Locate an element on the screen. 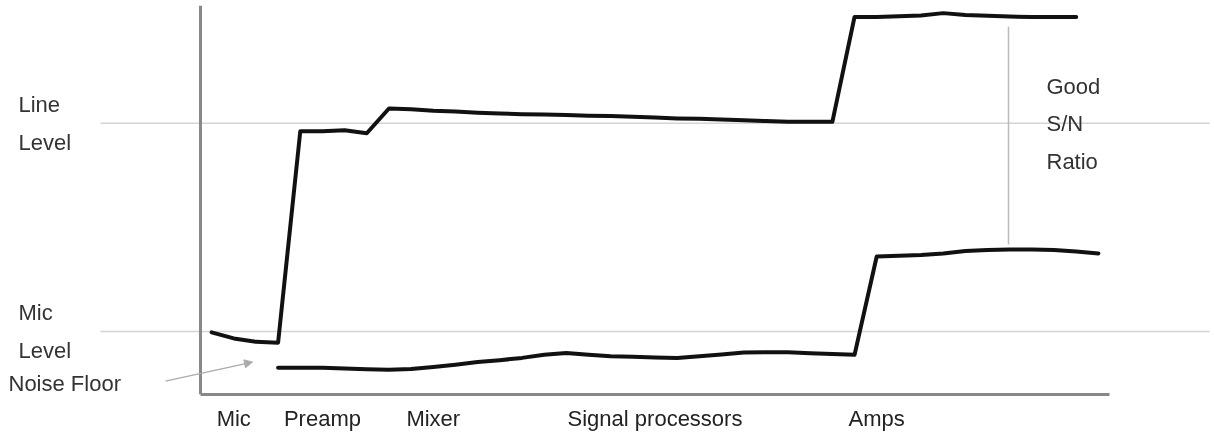 Image resolution: width=1214 pixels, height=442 pixels. x-tick-label: Amps is located at coordinates (876, 418).